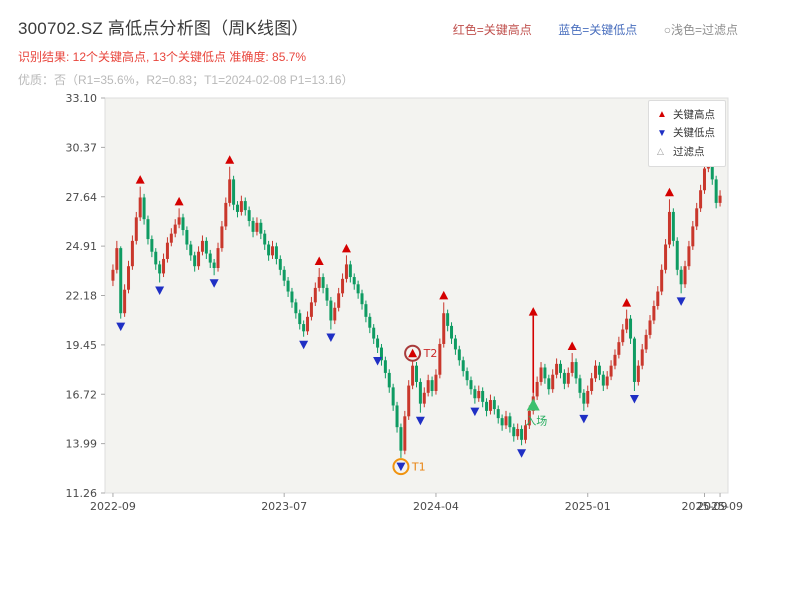 The image size is (800, 600). What do you see at coordinates (694, 133) in the screenshot?
I see `legend-item-label: 关键低点` at bounding box center [694, 133].